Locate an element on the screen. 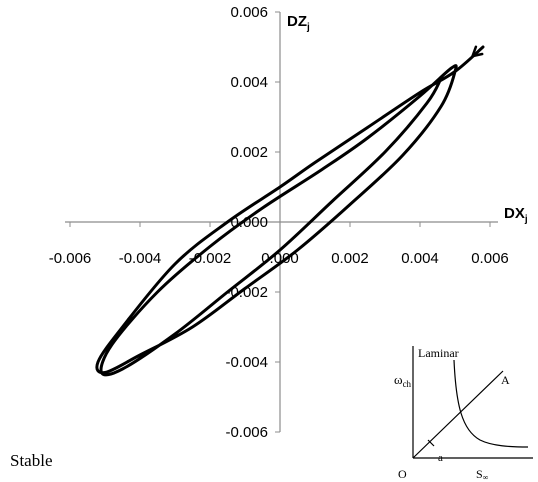  x-tick-label: -0.006 is located at coordinates (70, 258).